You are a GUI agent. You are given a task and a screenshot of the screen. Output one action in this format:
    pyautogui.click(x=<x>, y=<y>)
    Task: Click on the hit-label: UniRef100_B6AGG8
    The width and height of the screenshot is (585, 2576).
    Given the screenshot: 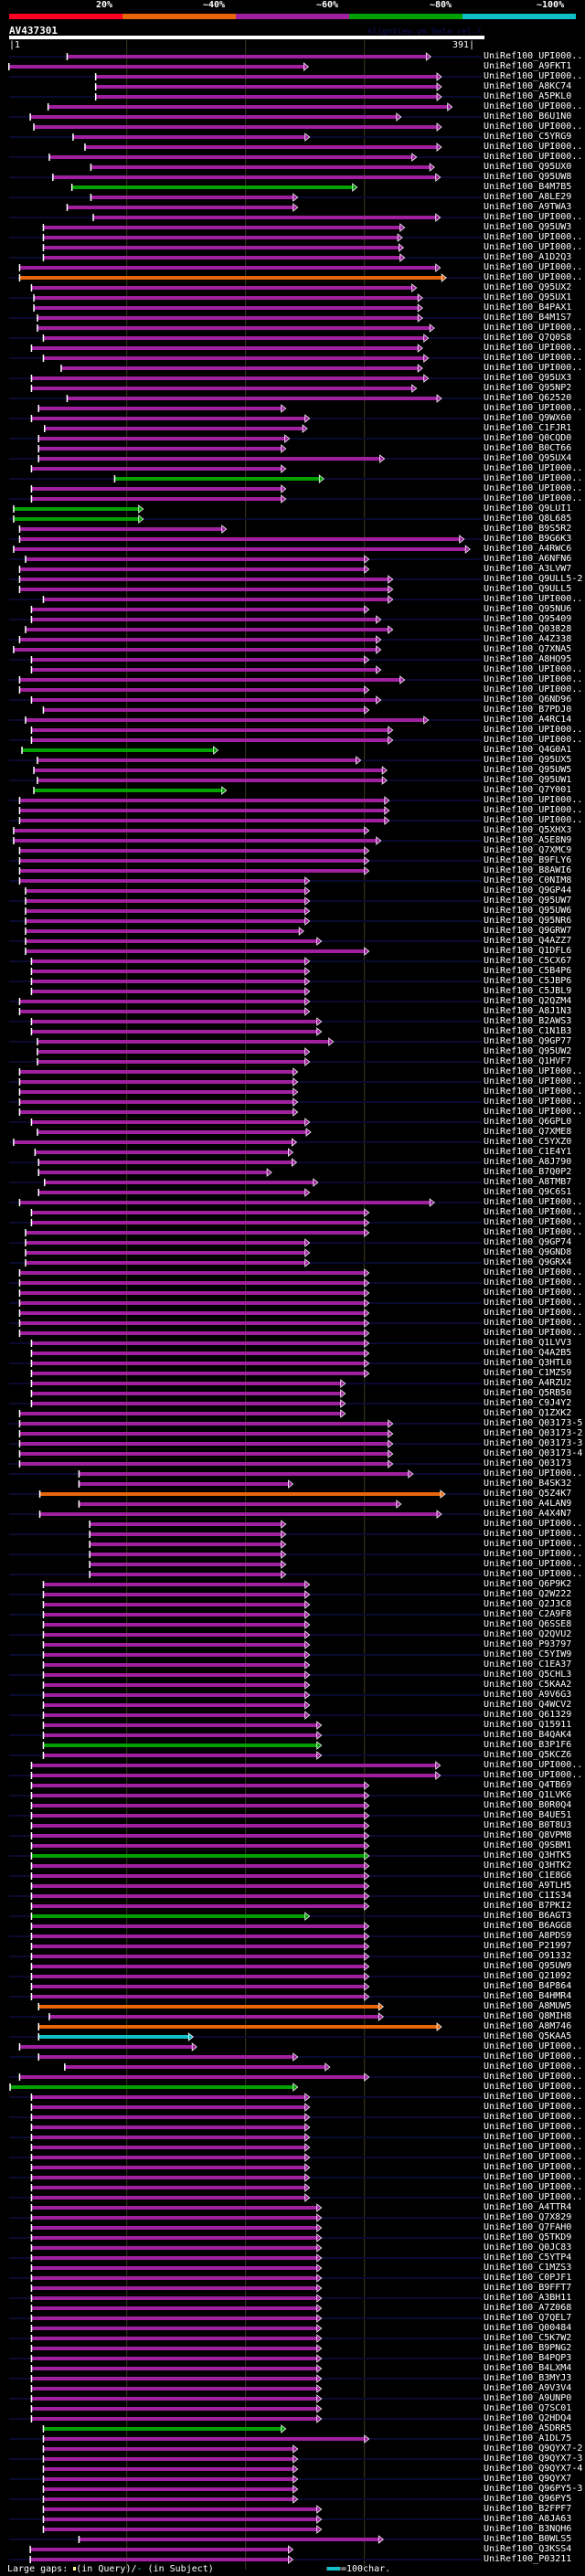 What is the action you would take?
    pyautogui.click(x=528, y=1926)
    